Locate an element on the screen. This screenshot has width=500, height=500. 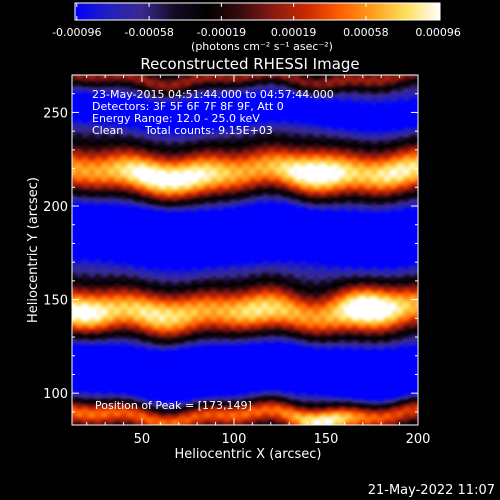
footer-timestamp: 21-May-2022 11:07 is located at coordinates (431, 490).